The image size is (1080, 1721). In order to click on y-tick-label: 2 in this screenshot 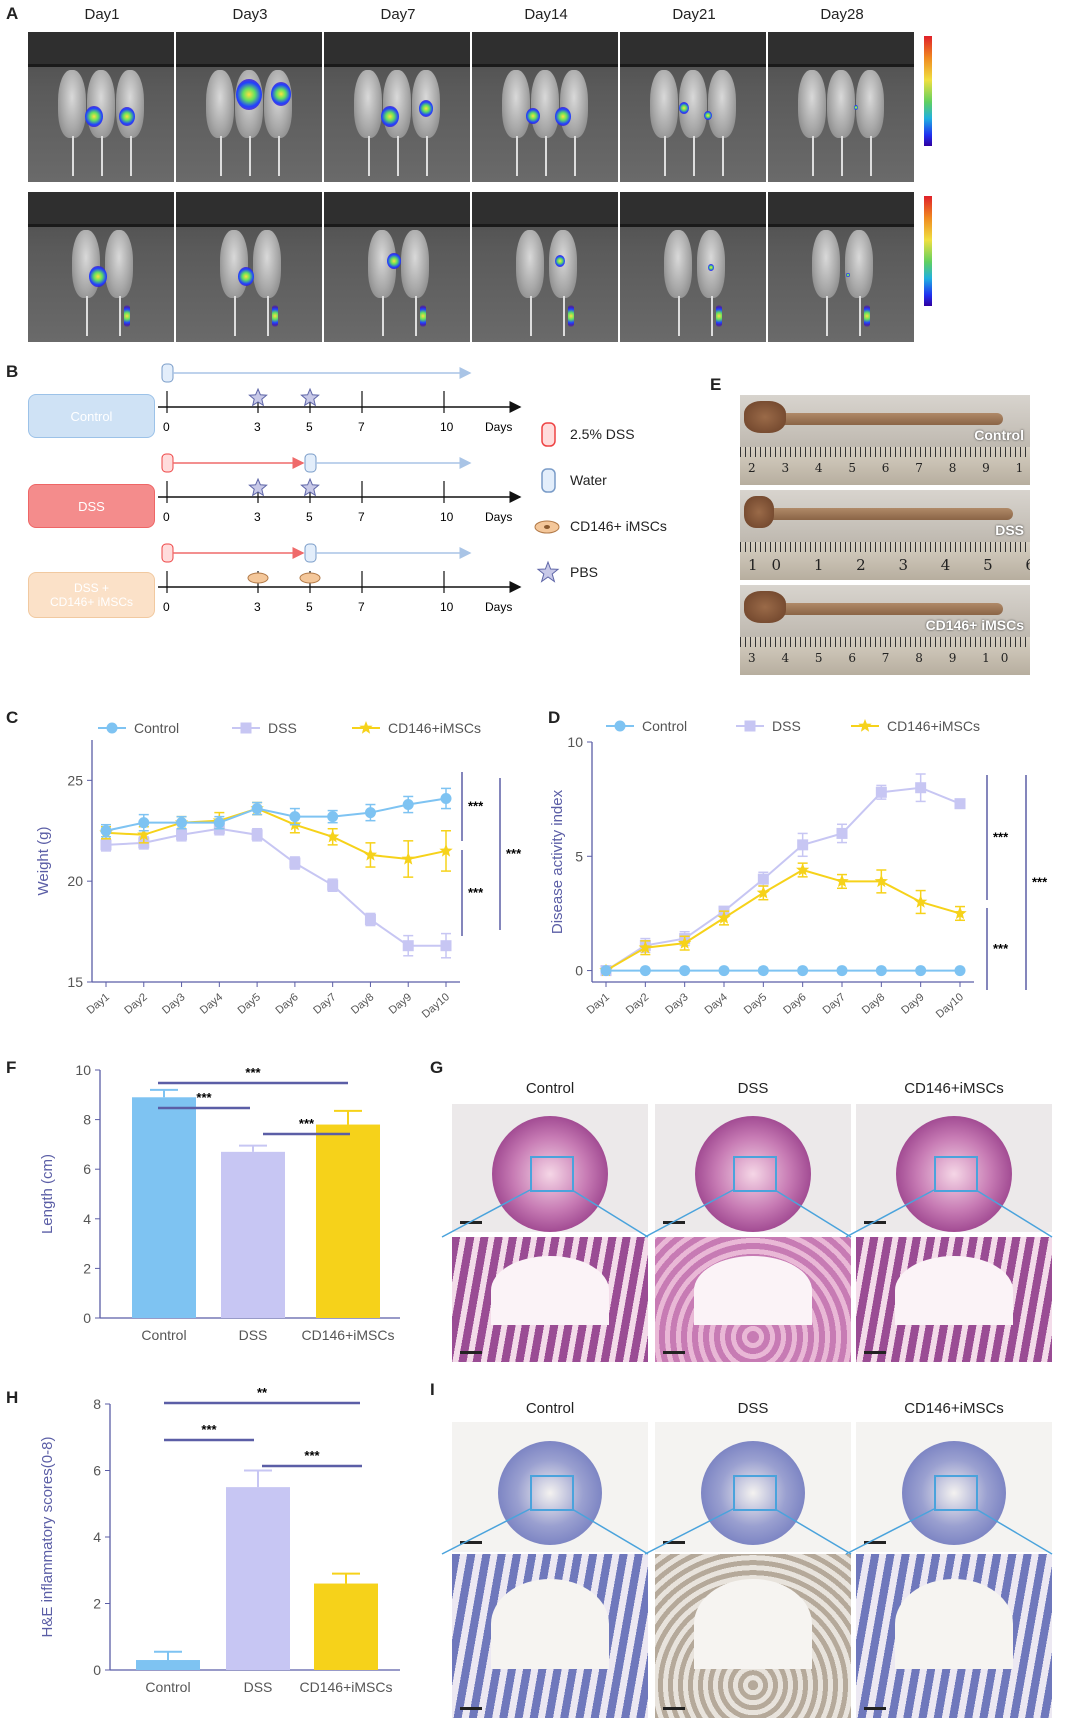, I will do `click(87, 1268)`.